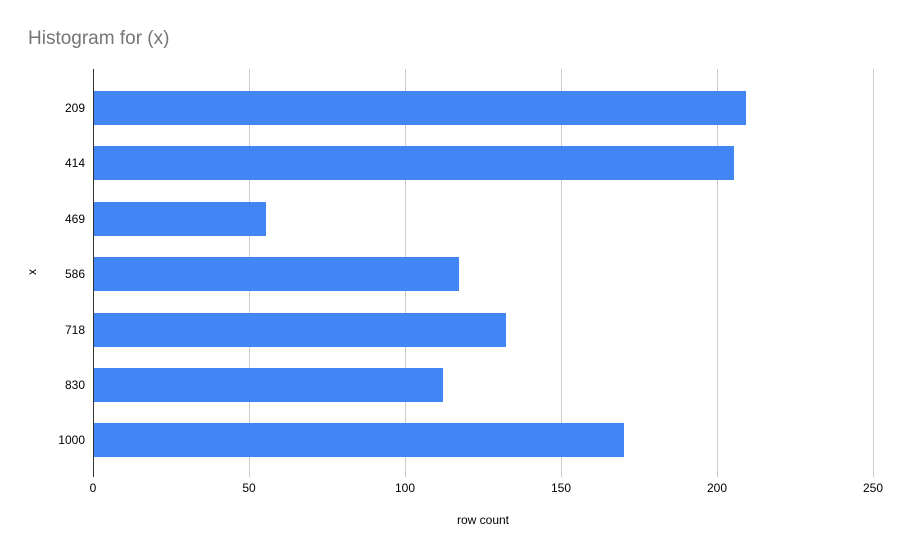  What do you see at coordinates (717, 488) in the screenshot?
I see `x-tick-label: 200` at bounding box center [717, 488].